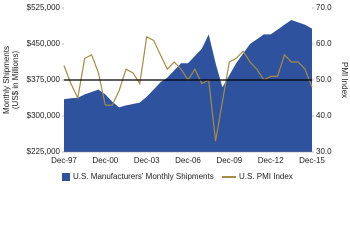  Describe the element at coordinates (344, 80) in the screenshot. I see `y2-axis-title: PMI Index` at that location.